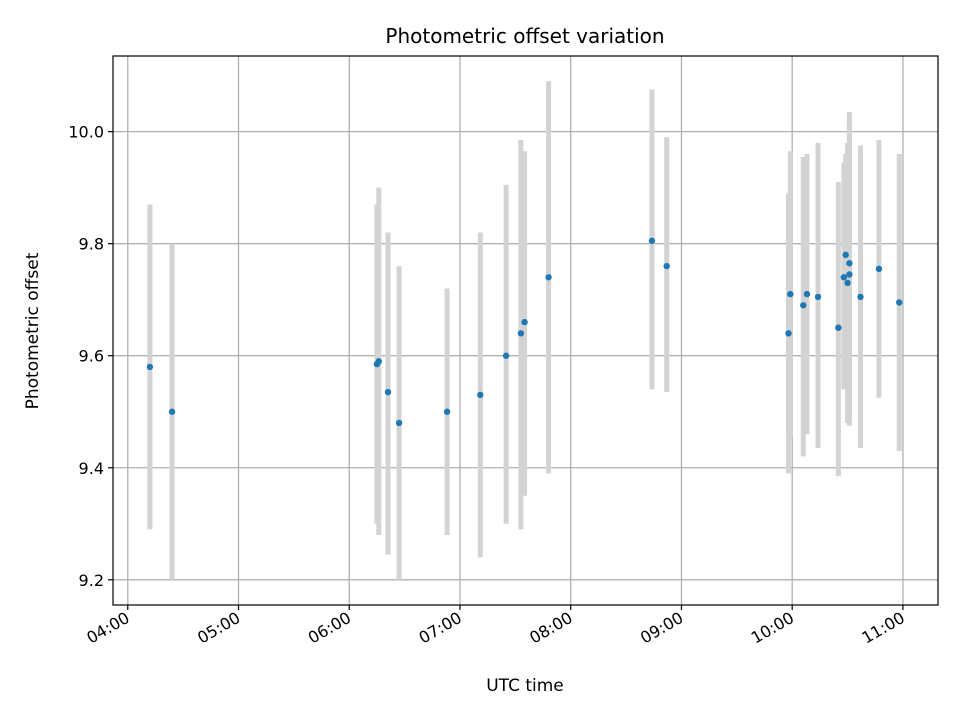 The image size is (960, 720). Describe the element at coordinates (524, 36) in the screenshot. I see `chart-title: Photometric offset variation` at that location.